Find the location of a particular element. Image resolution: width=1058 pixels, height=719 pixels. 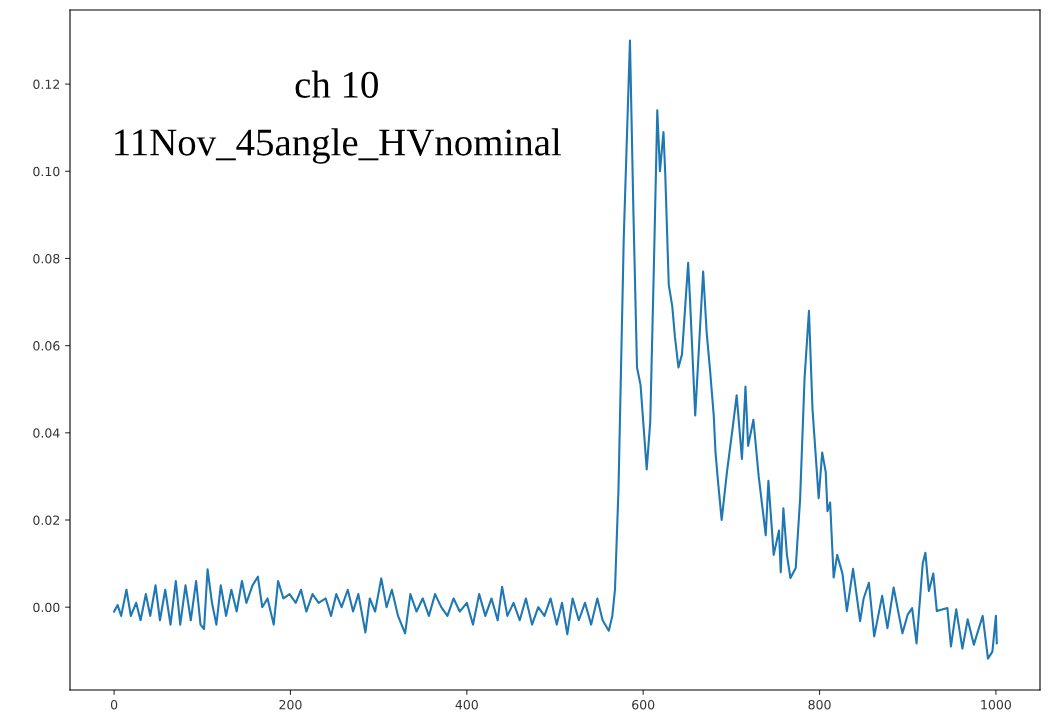

x-tick-label: 400 is located at coordinates (466, 704).